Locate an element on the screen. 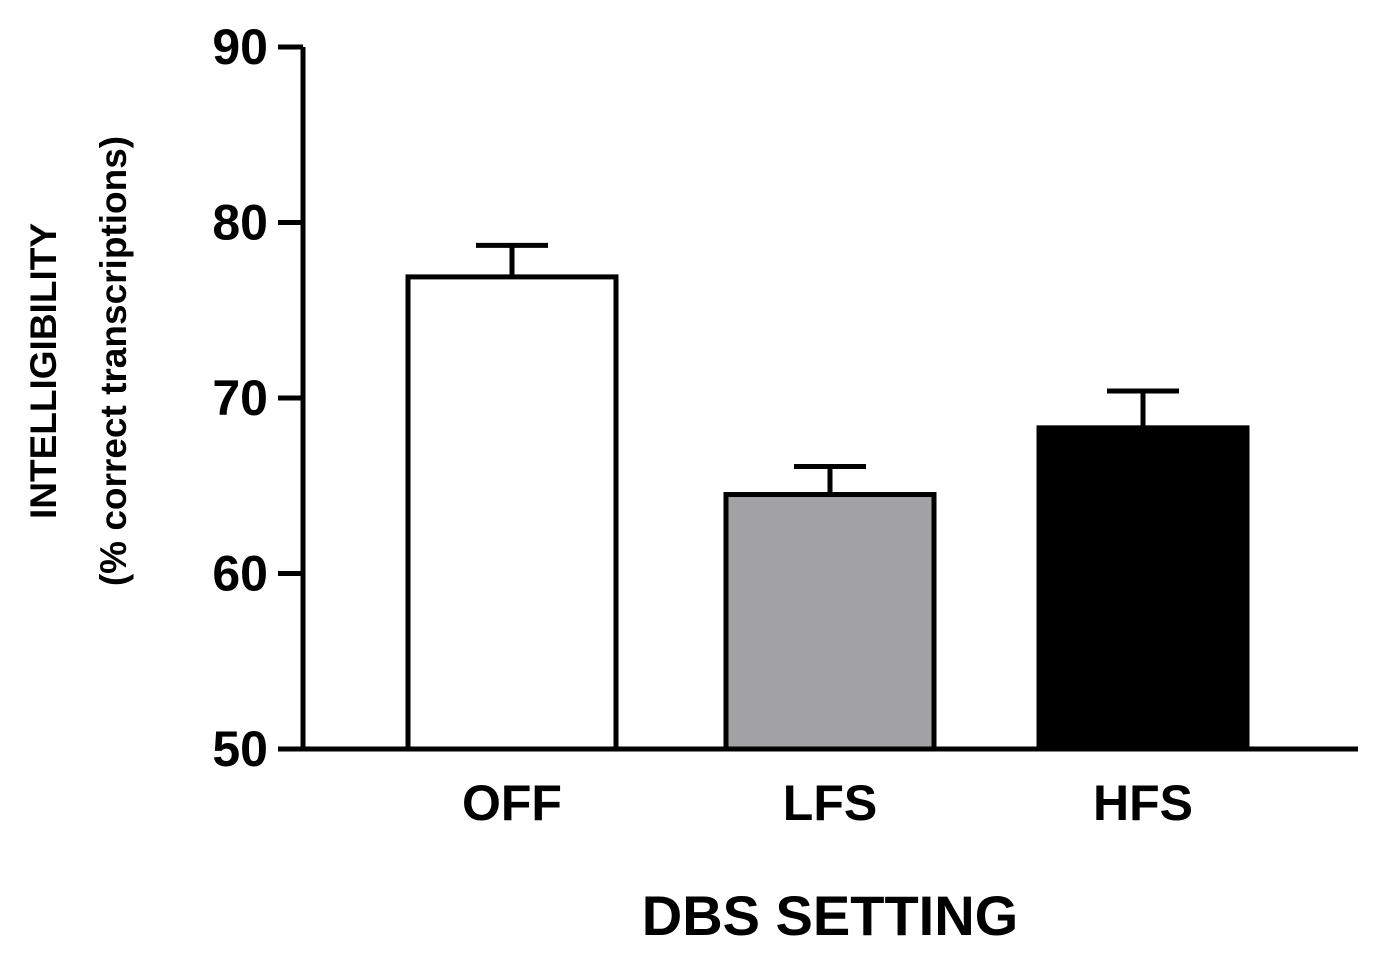  y-tick-label-60: 60 is located at coordinates (240, 574).